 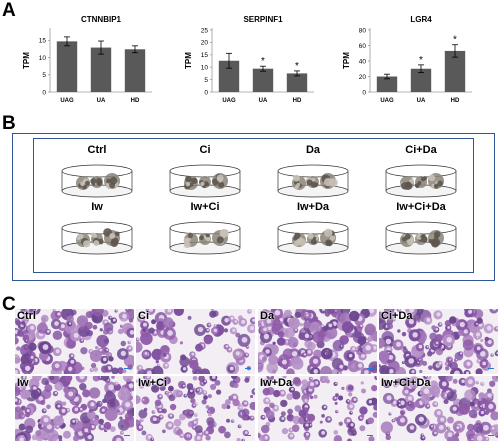 What do you see at coordinates (9, 304) in the screenshot?
I see `panel-letter-c: C` at bounding box center [9, 304].